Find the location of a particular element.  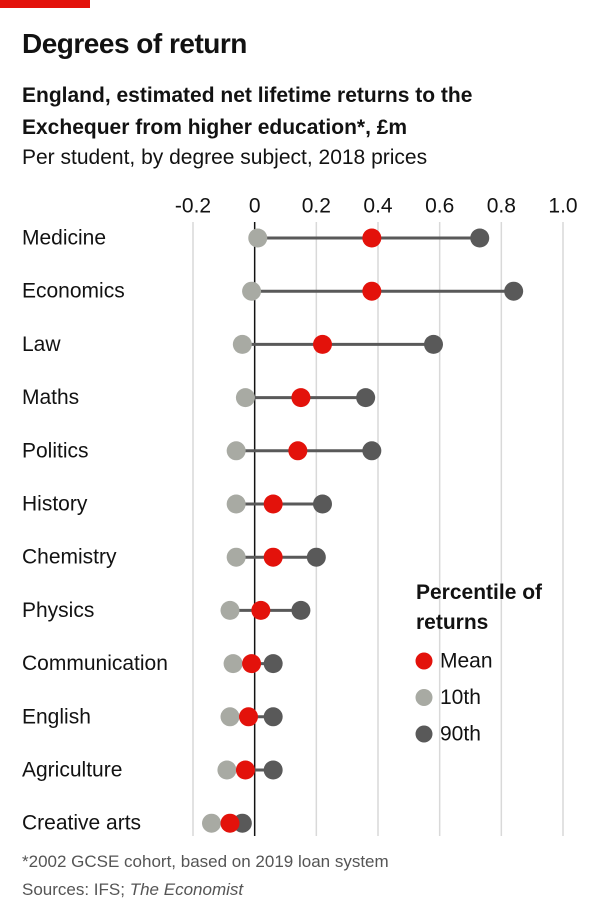

category-label: Politics is located at coordinates (55, 450).